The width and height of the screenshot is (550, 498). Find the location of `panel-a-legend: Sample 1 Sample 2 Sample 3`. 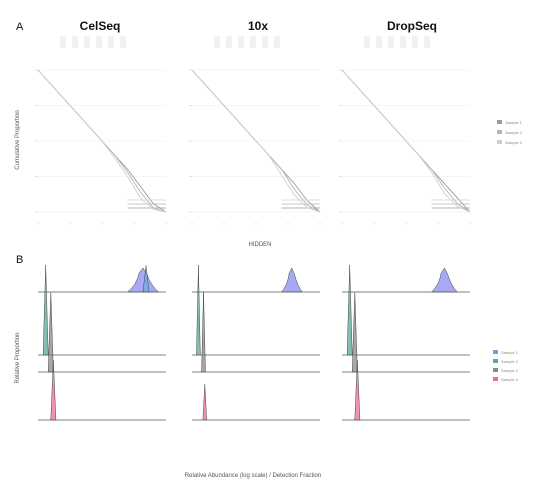

panel-a-legend: Sample 1 Sample 2 Sample 3 is located at coordinates (510, 132).